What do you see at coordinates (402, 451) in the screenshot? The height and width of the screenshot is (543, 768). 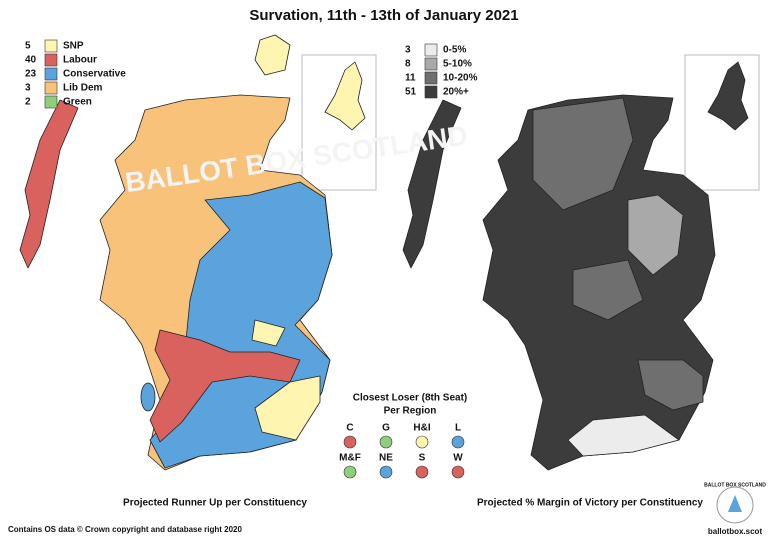 I see `closest-loser: C G H&I L M&F NE S W` at bounding box center [402, 451].